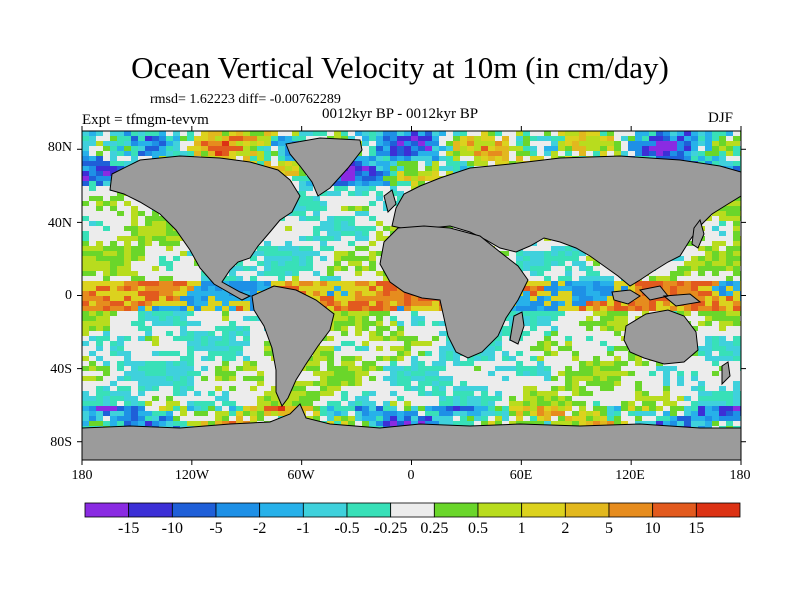 The width and height of the screenshot is (800, 600). I want to click on period-label: 0012kyr BP - 0012kyr BP, so click(400, 114).